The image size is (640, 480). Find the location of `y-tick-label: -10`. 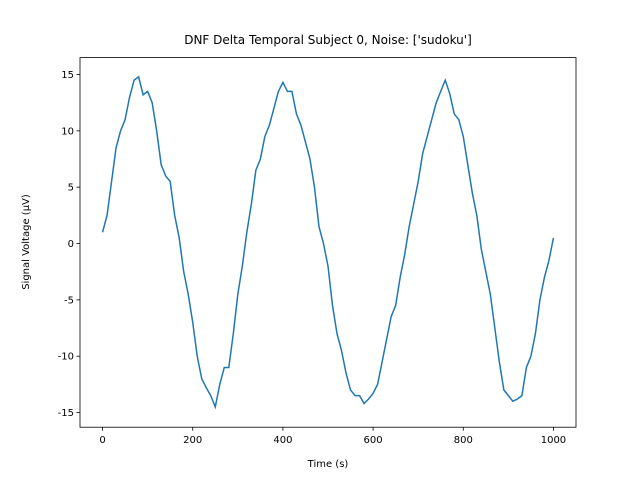

y-tick-label: -10 is located at coordinates (66, 357).